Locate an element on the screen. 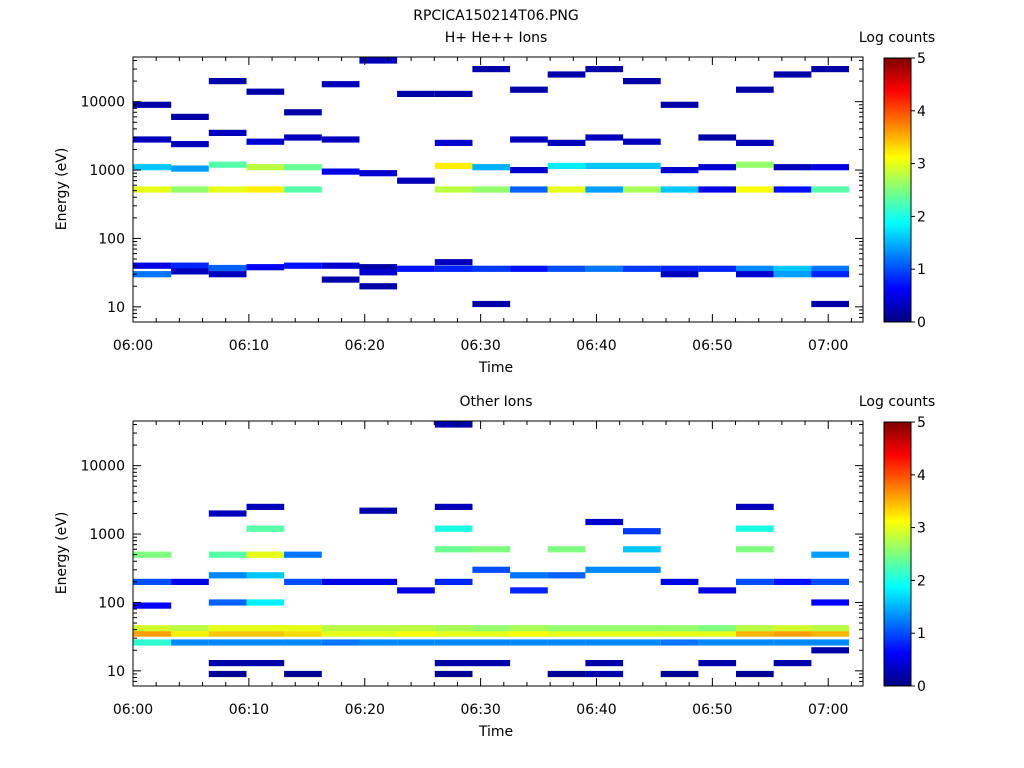 The width and height of the screenshot is (1024, 768). colorbar-tick-label: 3 is located at coordinates (921, 529).